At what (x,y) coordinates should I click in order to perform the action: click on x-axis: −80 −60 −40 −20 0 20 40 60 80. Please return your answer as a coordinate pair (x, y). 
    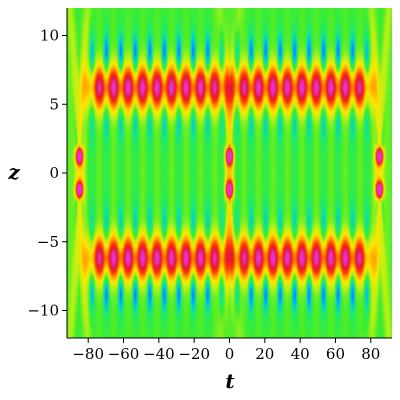
    Looking at the image, I should click on (229, 350).